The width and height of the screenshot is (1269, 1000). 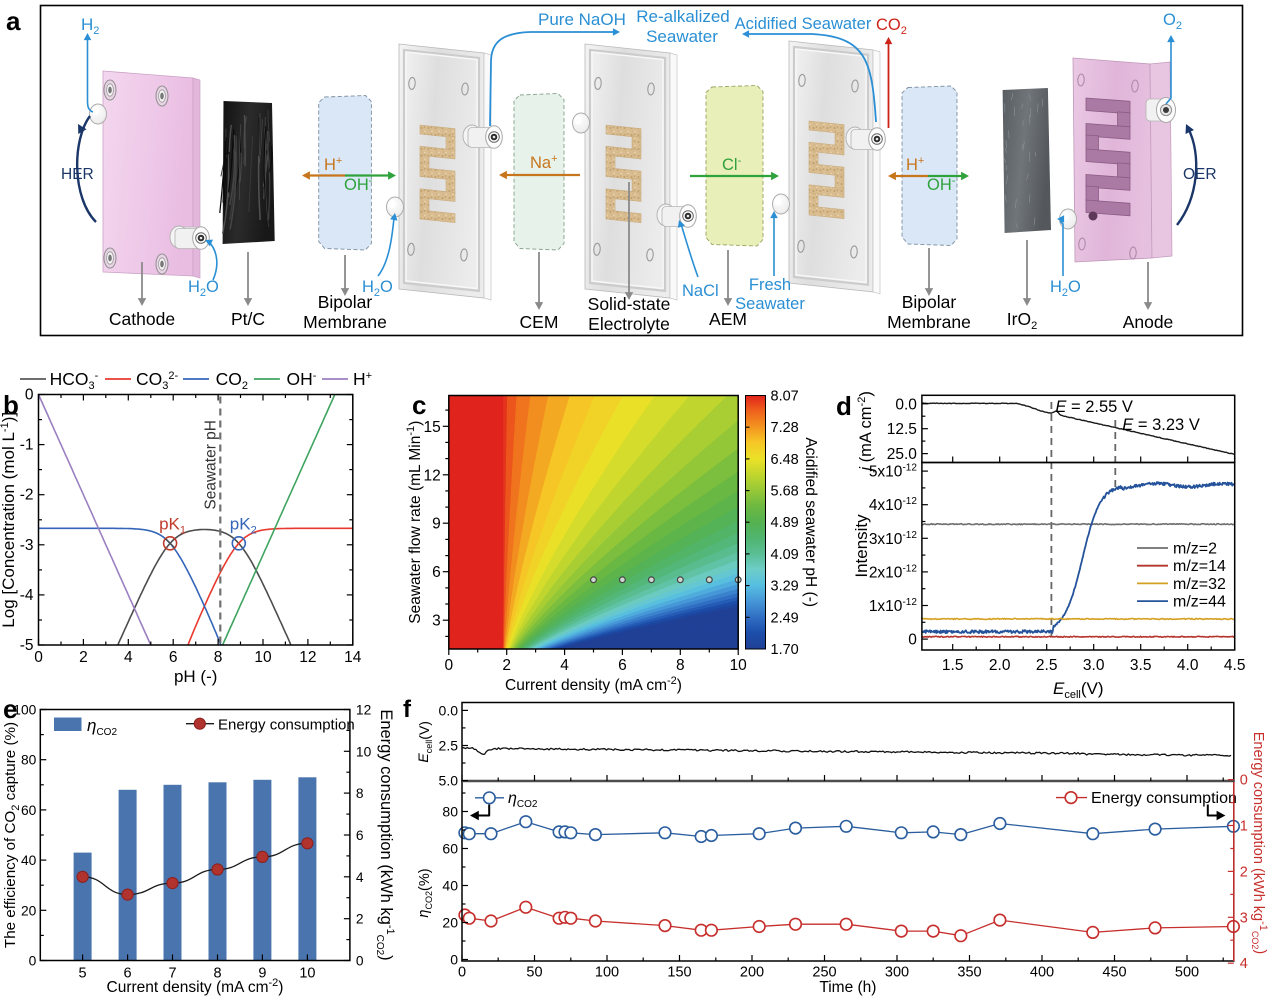 I want to click on svg-text: m/z=44, so click(x=1199, y=602).